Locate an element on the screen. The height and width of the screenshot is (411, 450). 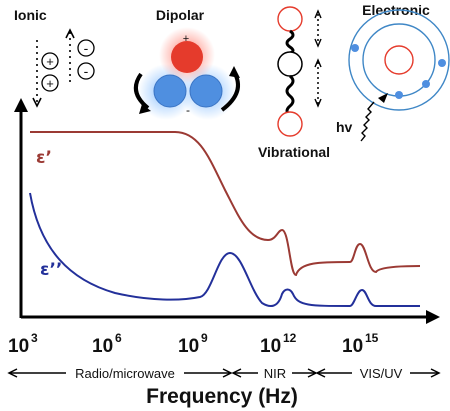
x-tick-labels: 10 3 10 6 10 9 10 12 10 15 is located at coordinates (193, 344).